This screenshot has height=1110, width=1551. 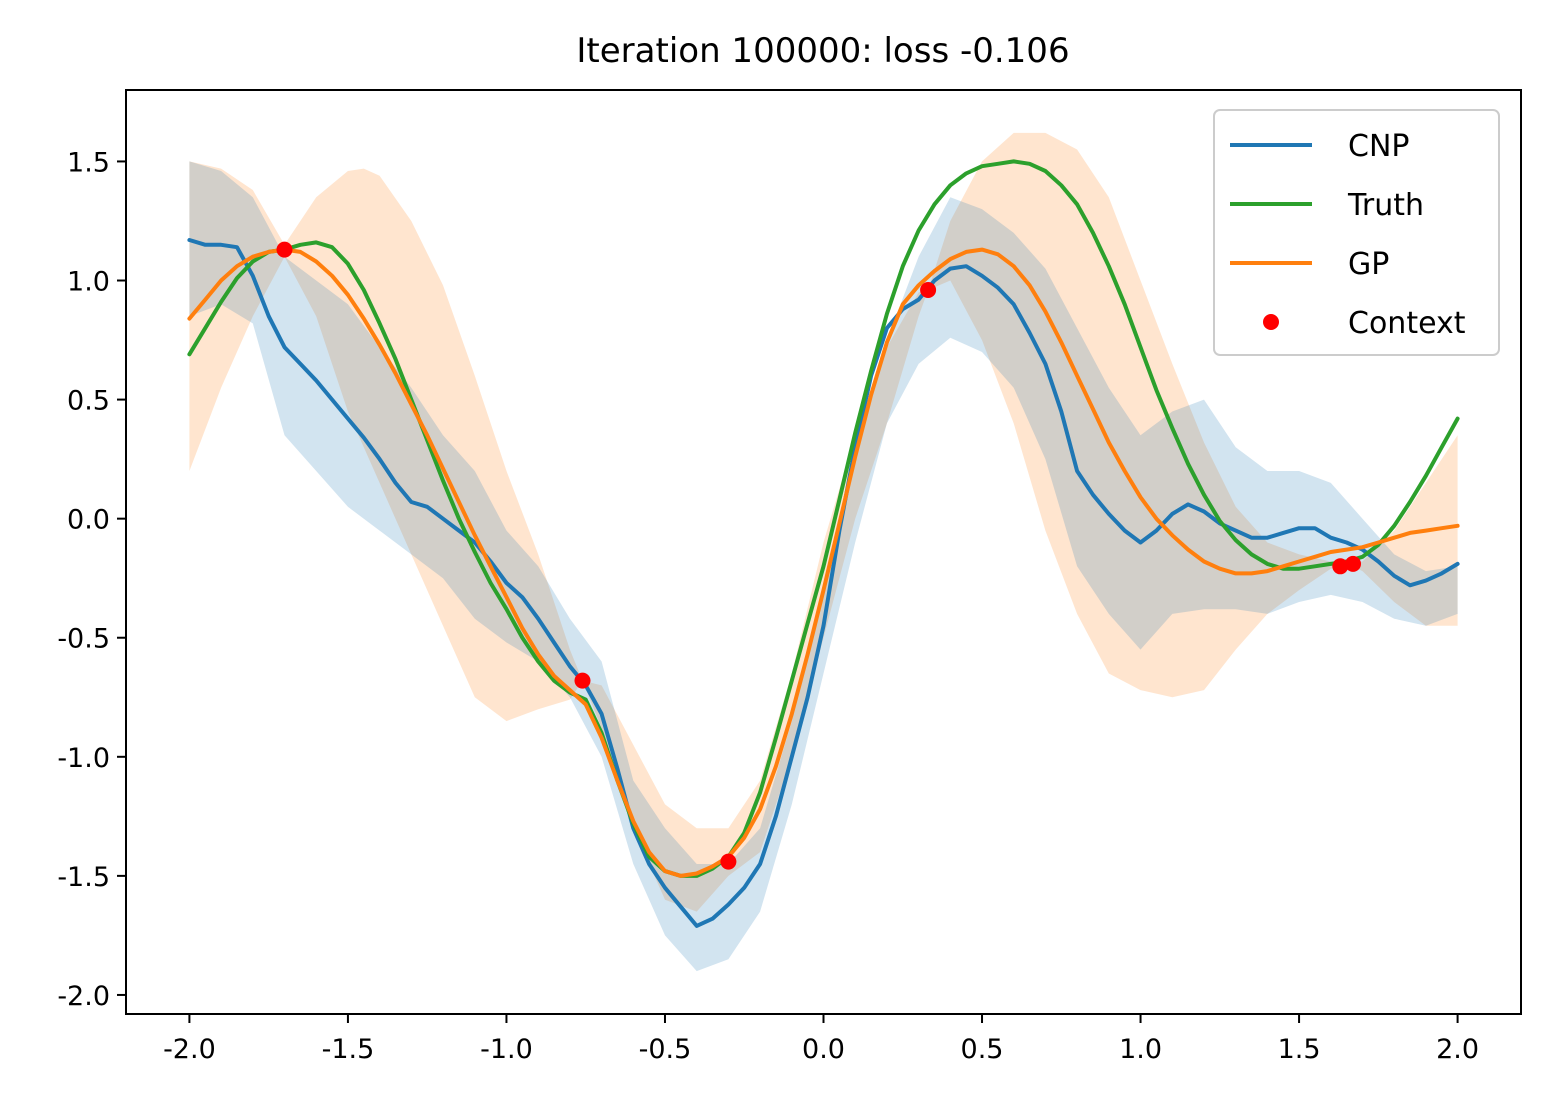 I want to click on x-tick-label: -2.0, so click(x=189, y=1049).